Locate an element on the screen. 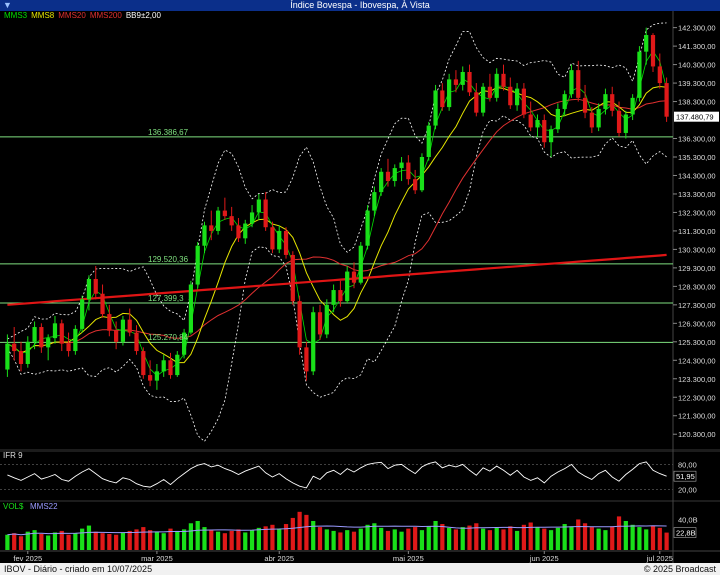  y-tick-label: 123.300,00 is located at coordinates (697, 379).